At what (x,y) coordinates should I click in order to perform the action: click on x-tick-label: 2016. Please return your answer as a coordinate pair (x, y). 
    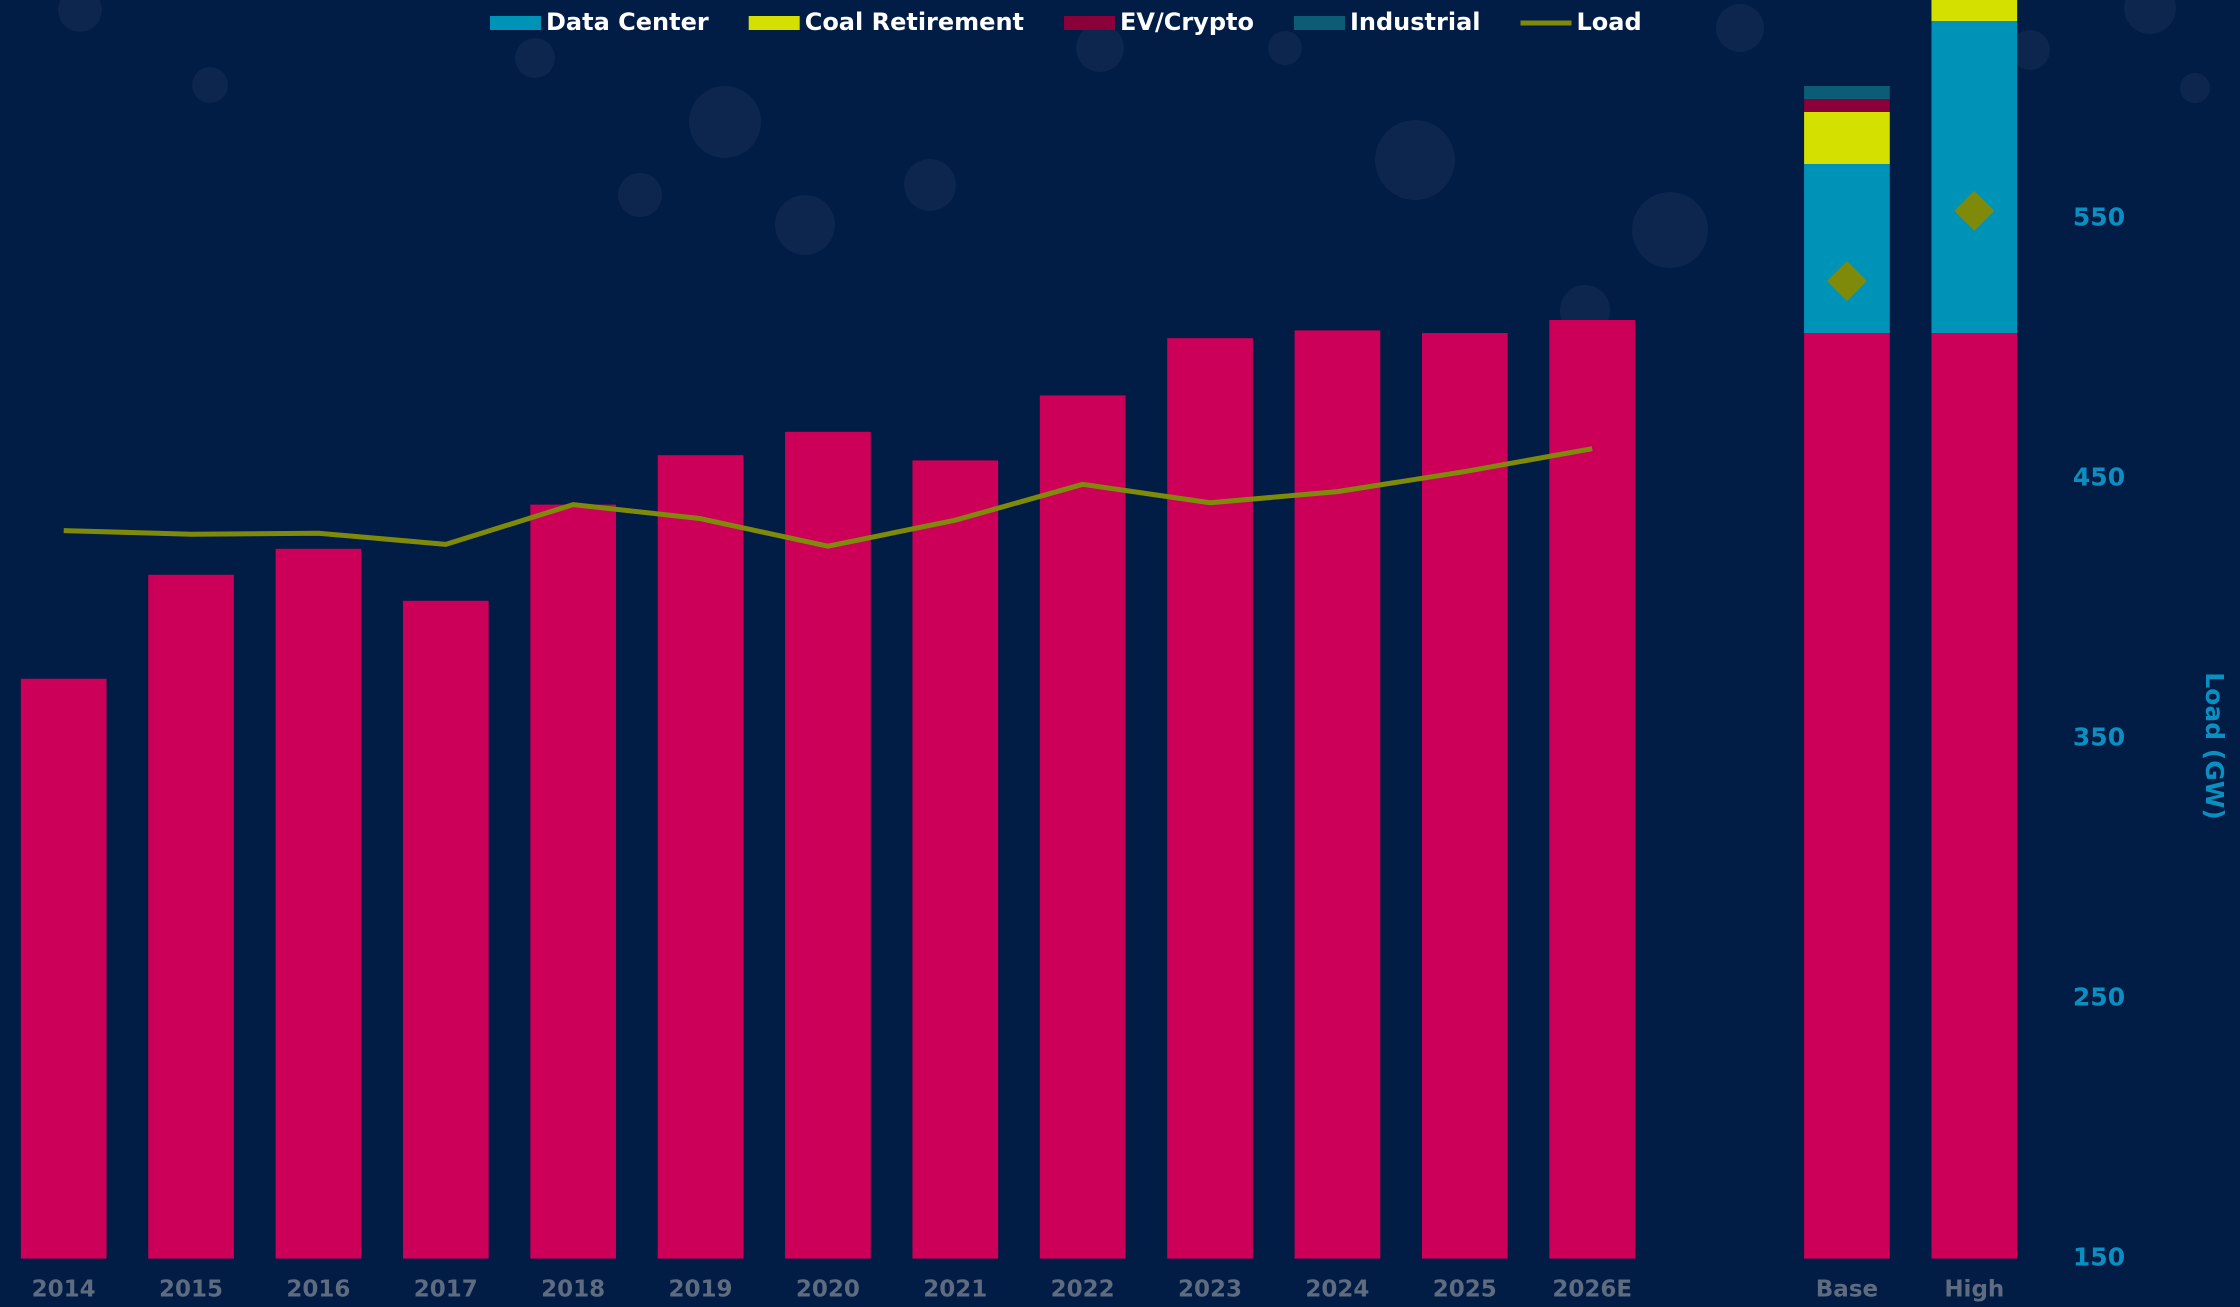
    Looking at the image, I should click on (318, 1290).